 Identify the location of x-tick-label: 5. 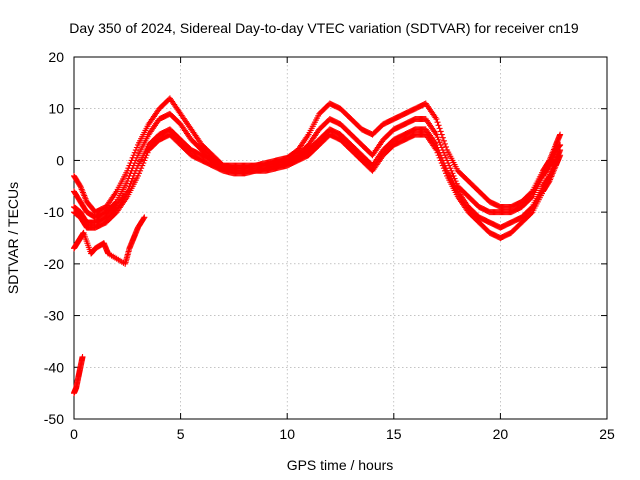
(181, 434).